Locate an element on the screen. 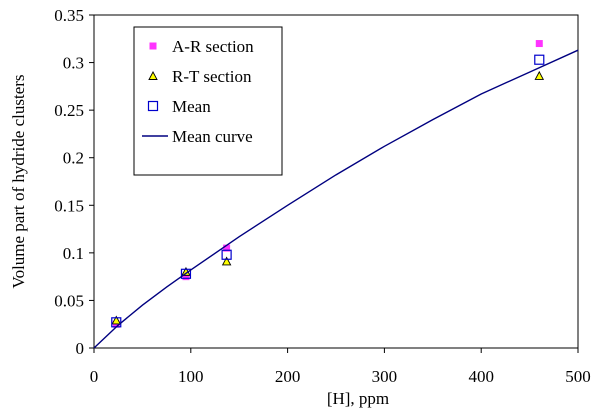  legend-entry: Mean is located at coordinates (179, 106).